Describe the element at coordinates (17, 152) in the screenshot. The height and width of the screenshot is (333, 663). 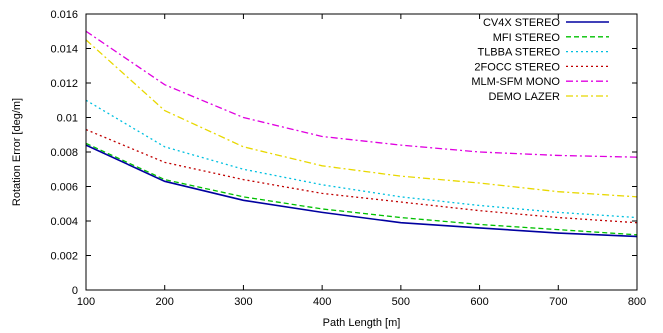
I see `y-axis-title: Rotation Error [deg/m]` at that location.